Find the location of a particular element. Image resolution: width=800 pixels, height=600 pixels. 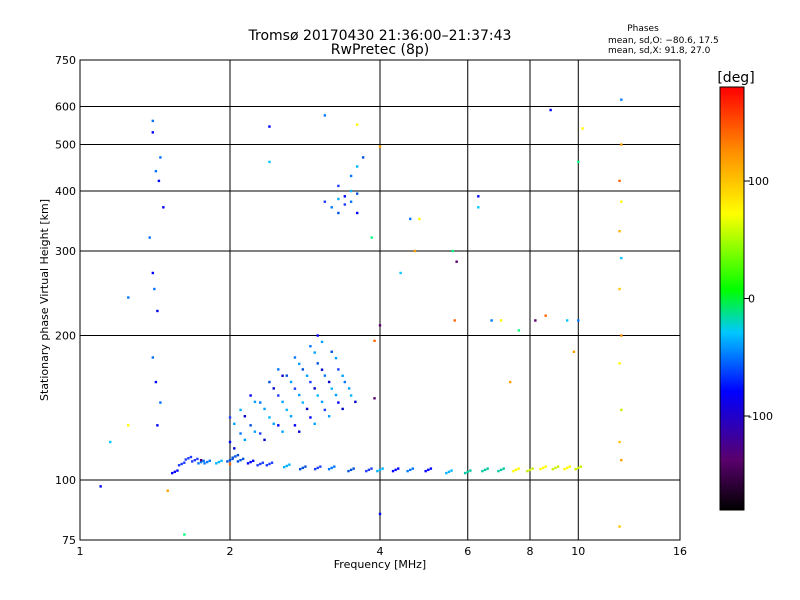

x-tick-label: 6 is located at coordinates (467, 551).